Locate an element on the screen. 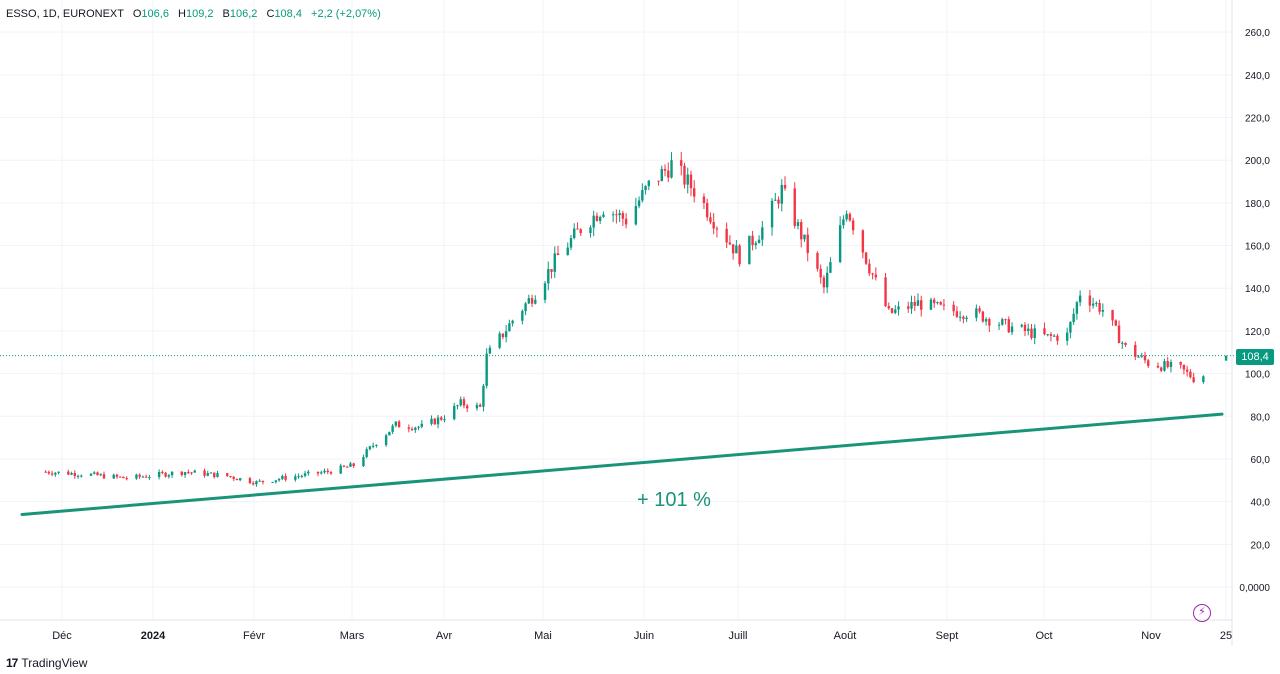  lightning-icon: ⚡ is located at coordinates (1202, 613).